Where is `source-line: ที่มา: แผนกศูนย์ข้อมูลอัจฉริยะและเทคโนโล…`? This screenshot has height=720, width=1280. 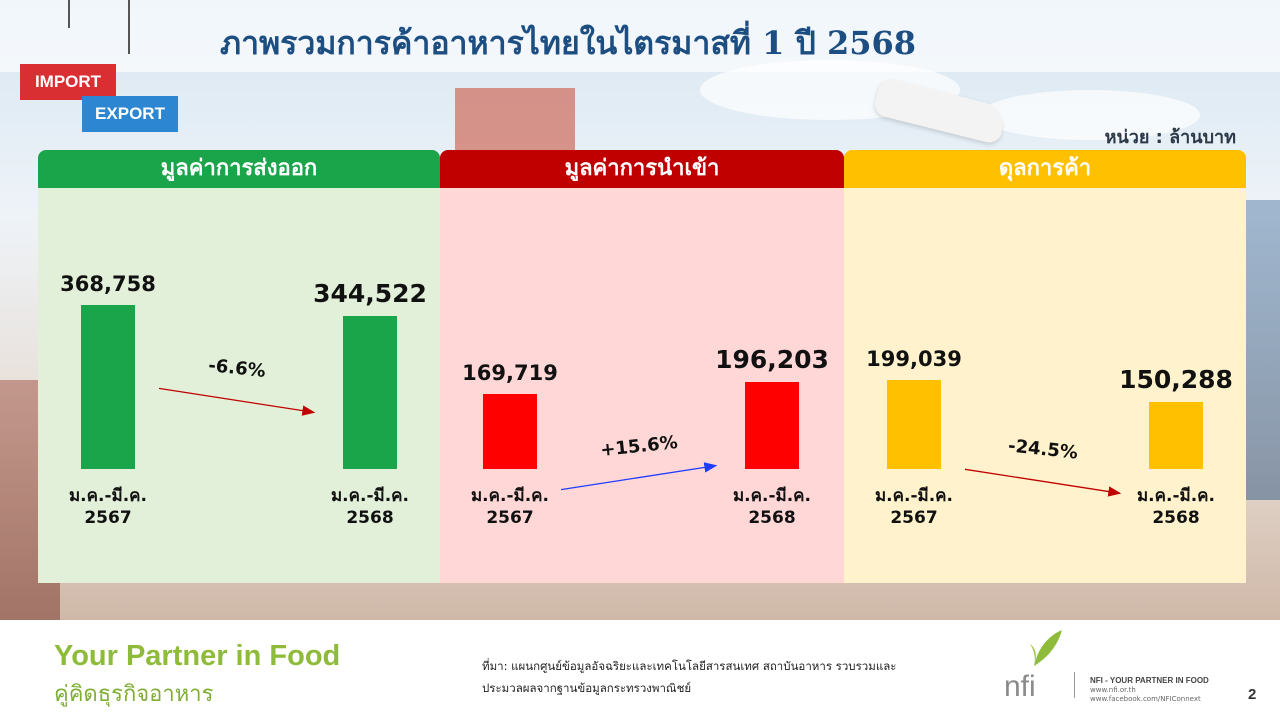 source-line: ที่มา: แผนกศูนย์ข้อมูลอัจฉริยะและเทคโนโล… is located at coordinates (689, 666).